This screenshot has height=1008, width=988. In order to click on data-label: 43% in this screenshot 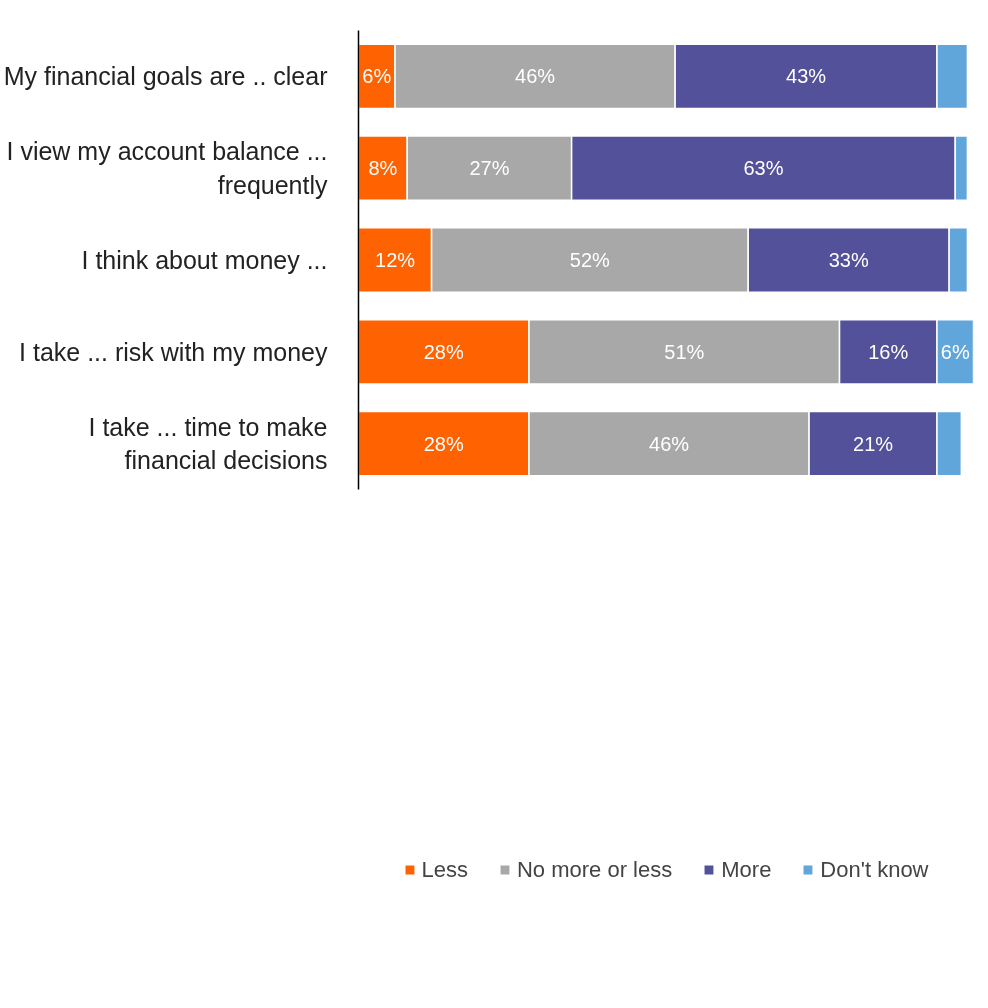, I will do `click(806, 76)`.